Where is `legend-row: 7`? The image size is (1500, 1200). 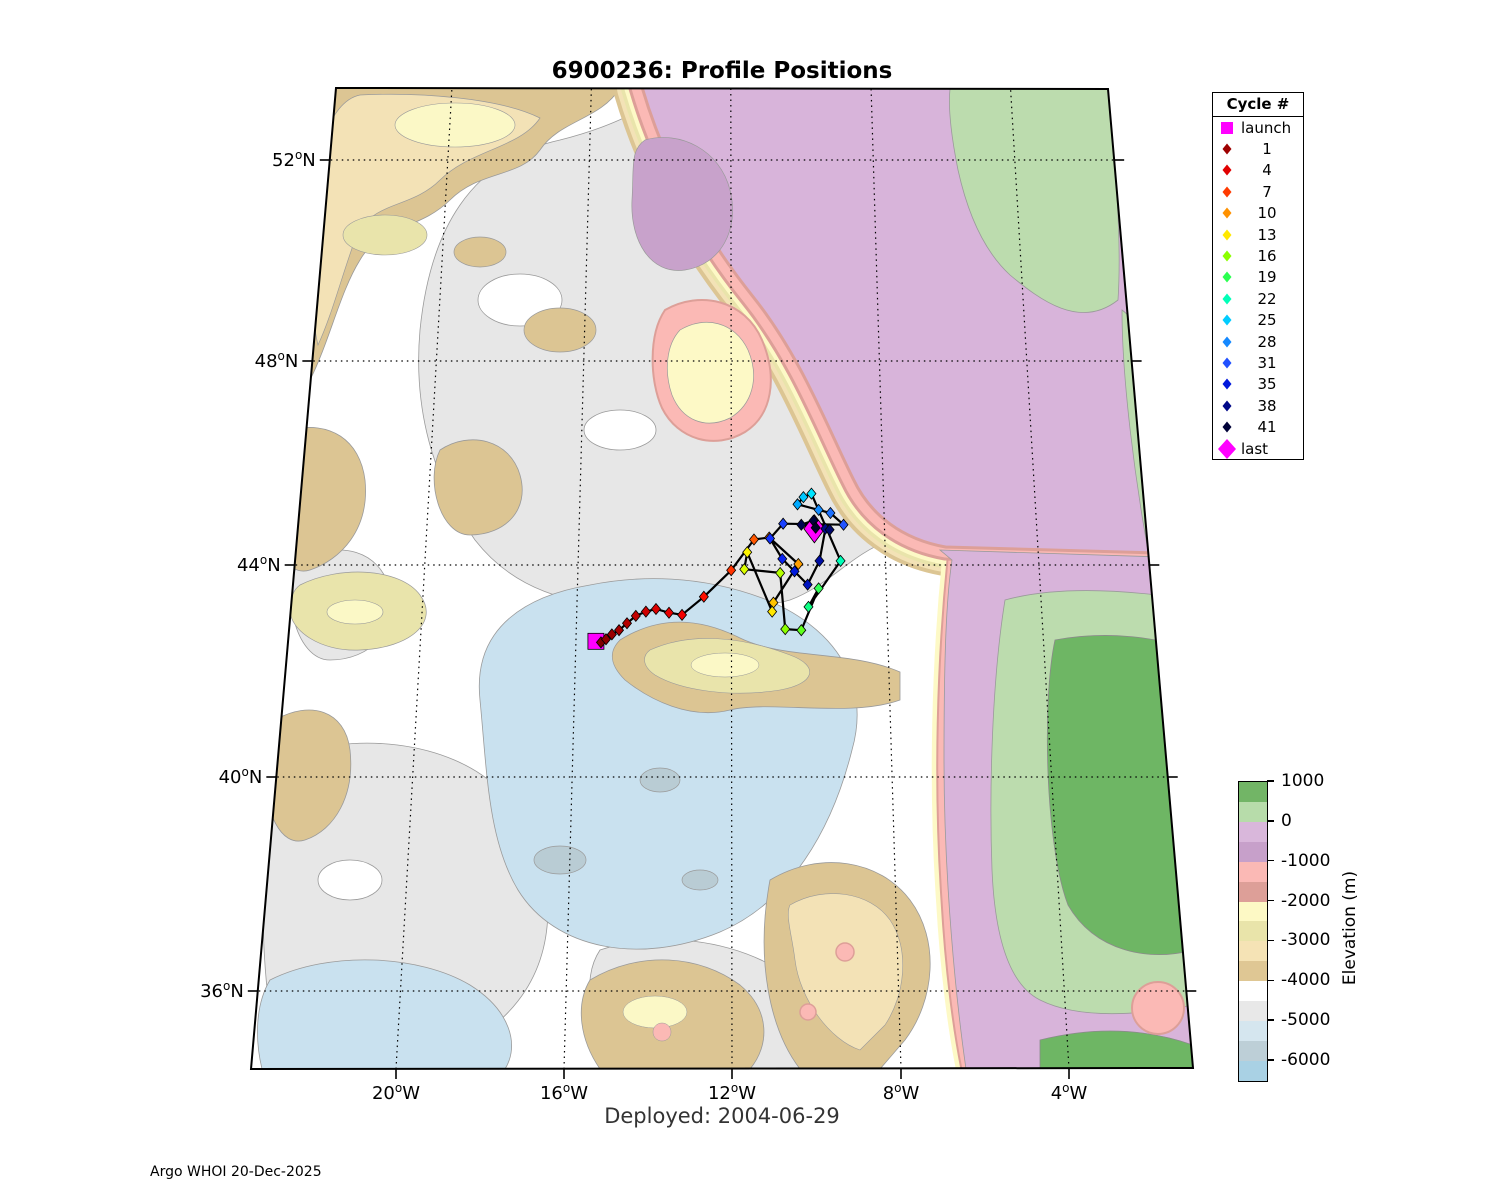 legend-row: 7 is located at coordinates (1258, 191).